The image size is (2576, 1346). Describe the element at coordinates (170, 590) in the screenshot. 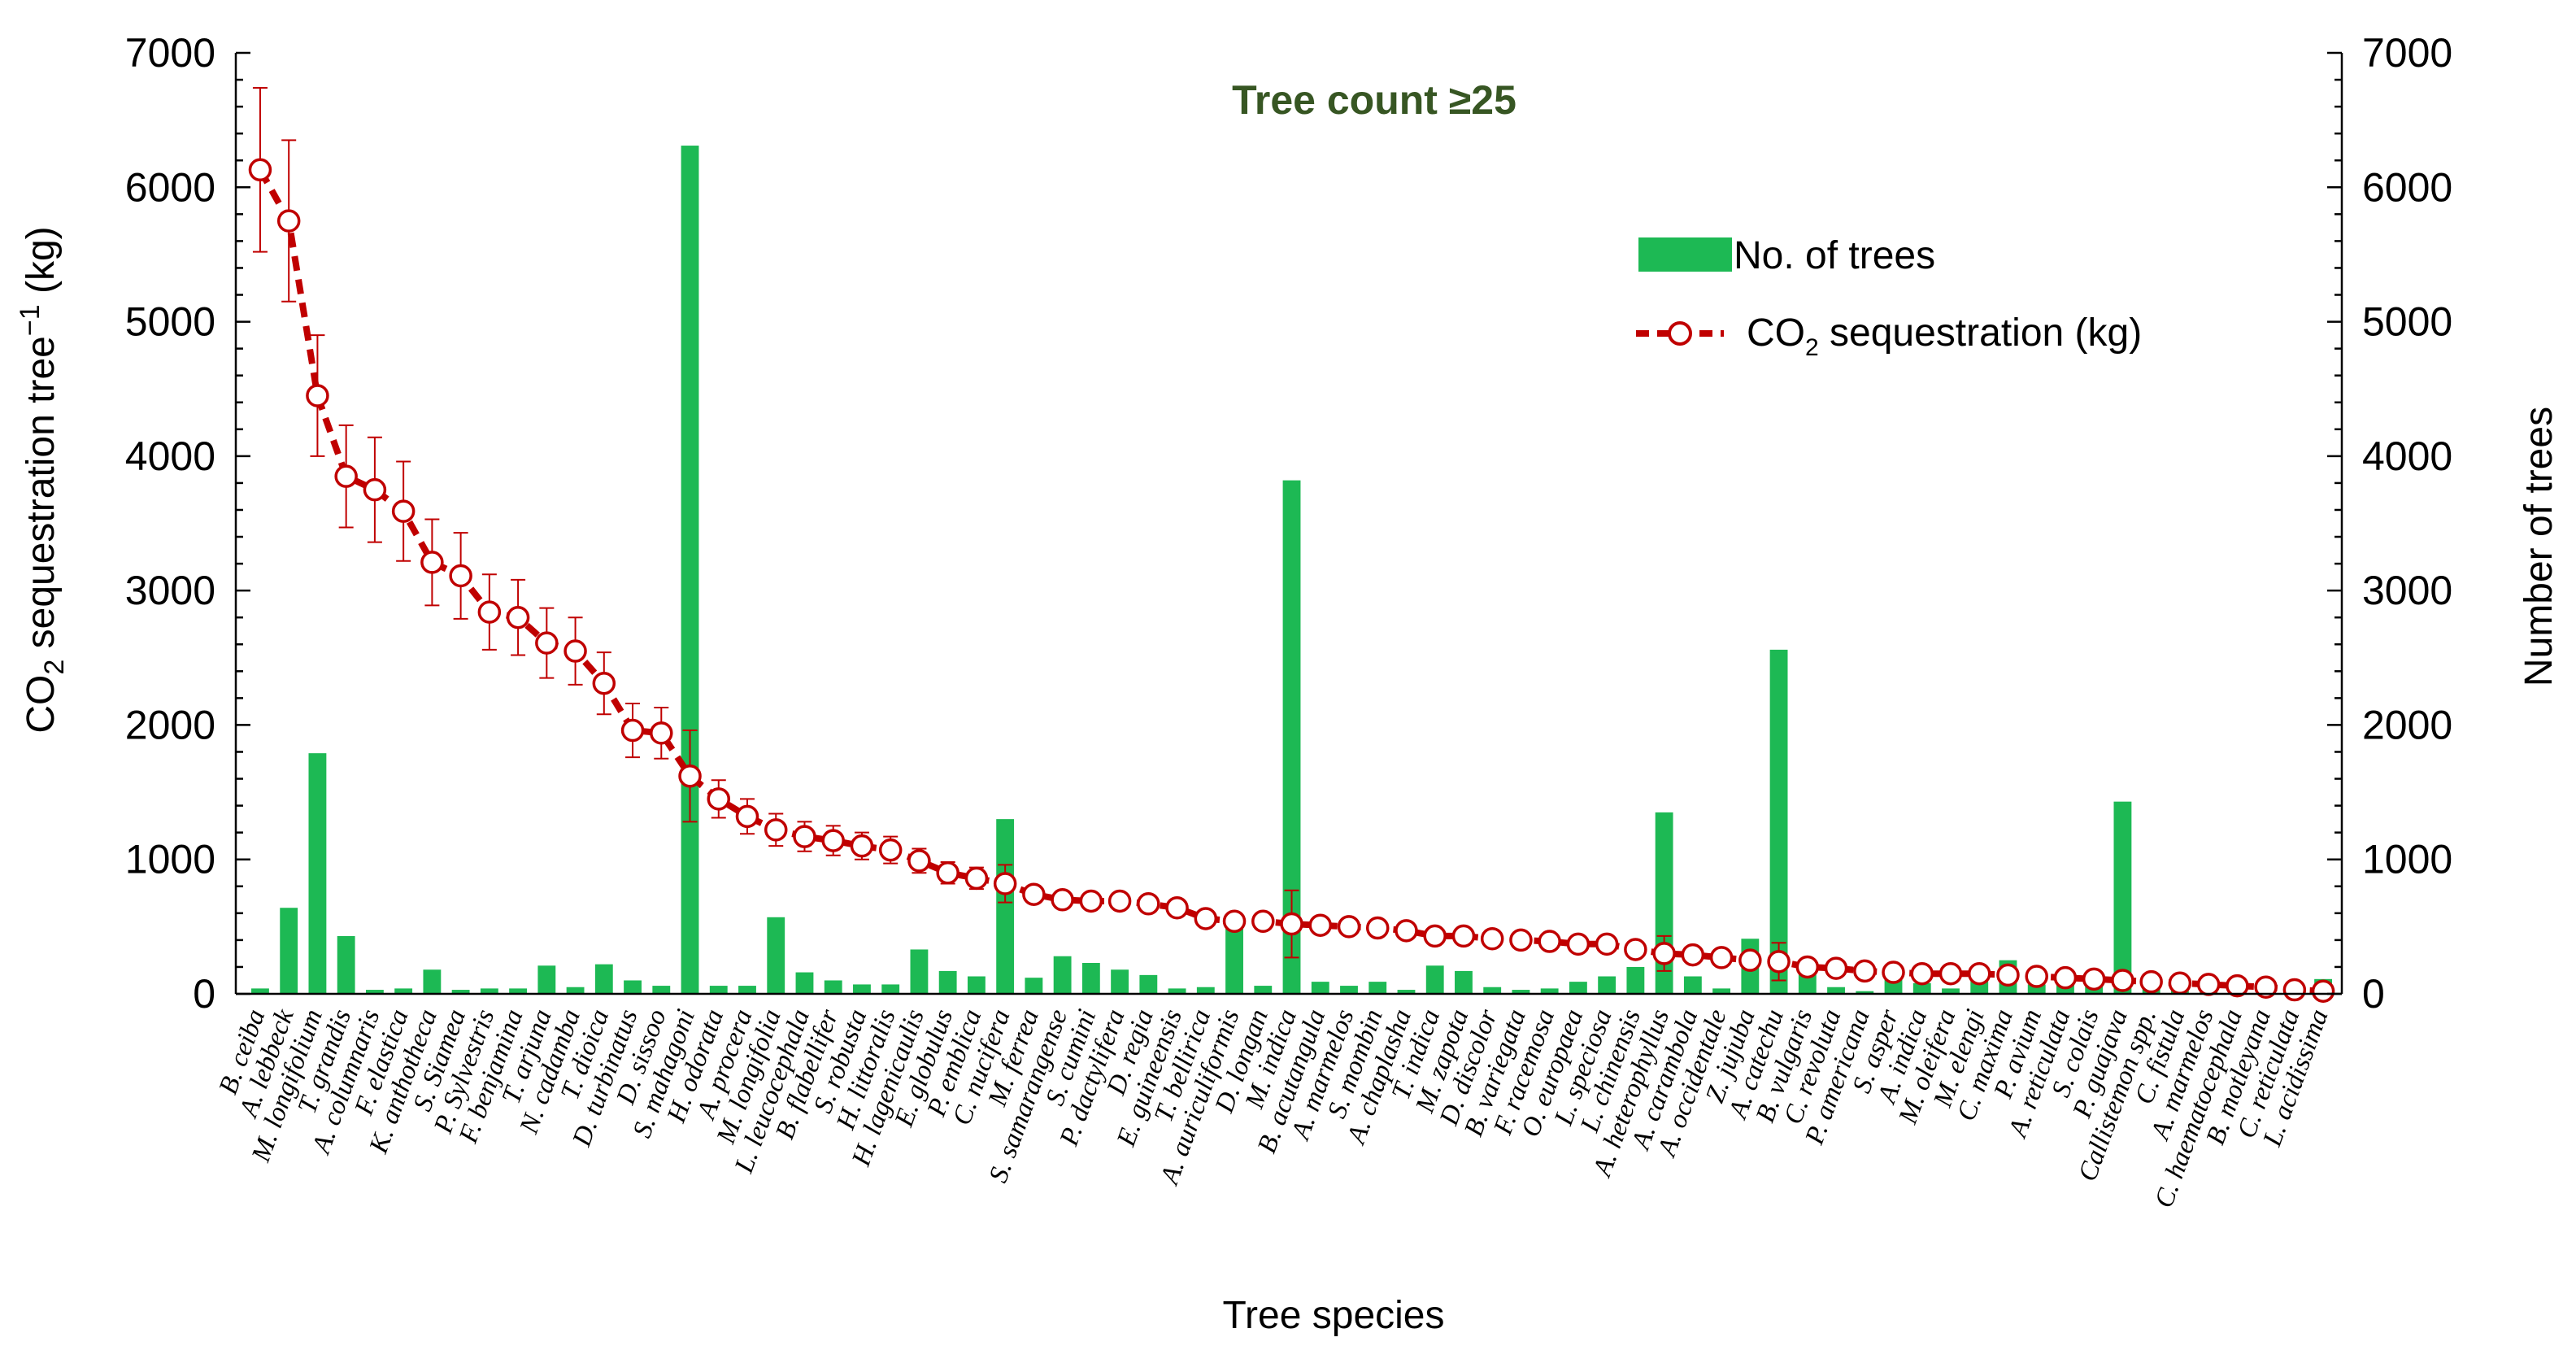

I see `left-tick-label-3000: 3000` at that location.